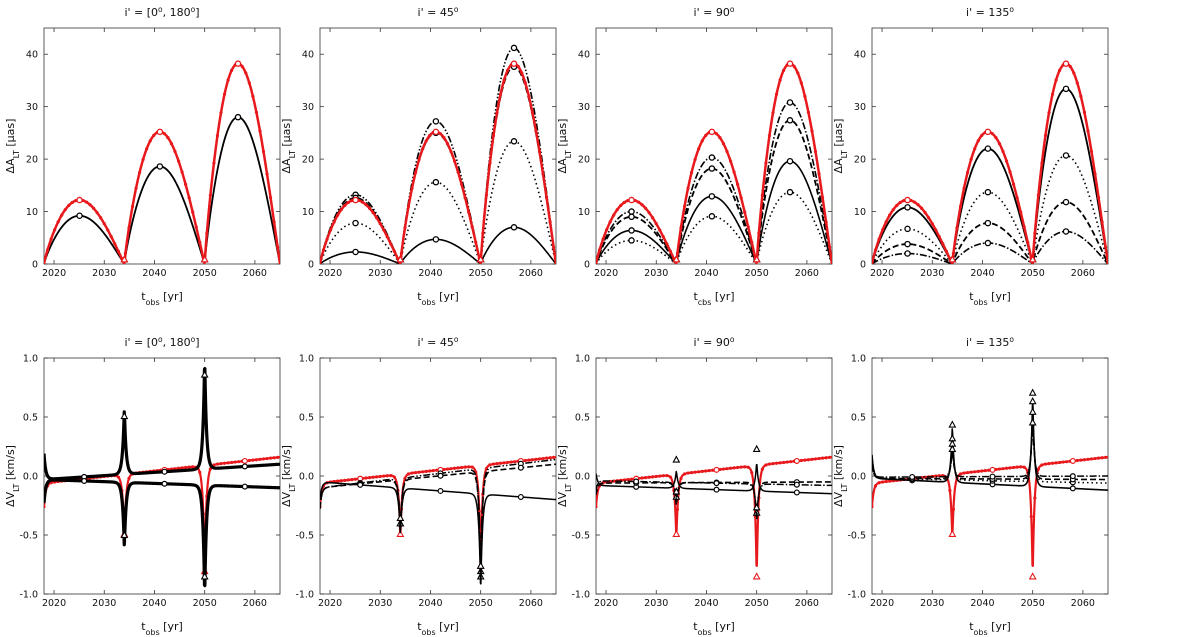  What do you see at coordinates (161, 342) in the screenshot?
I see `panel-title: i' = [0o, 180o]` at bounding box center [161, 342].